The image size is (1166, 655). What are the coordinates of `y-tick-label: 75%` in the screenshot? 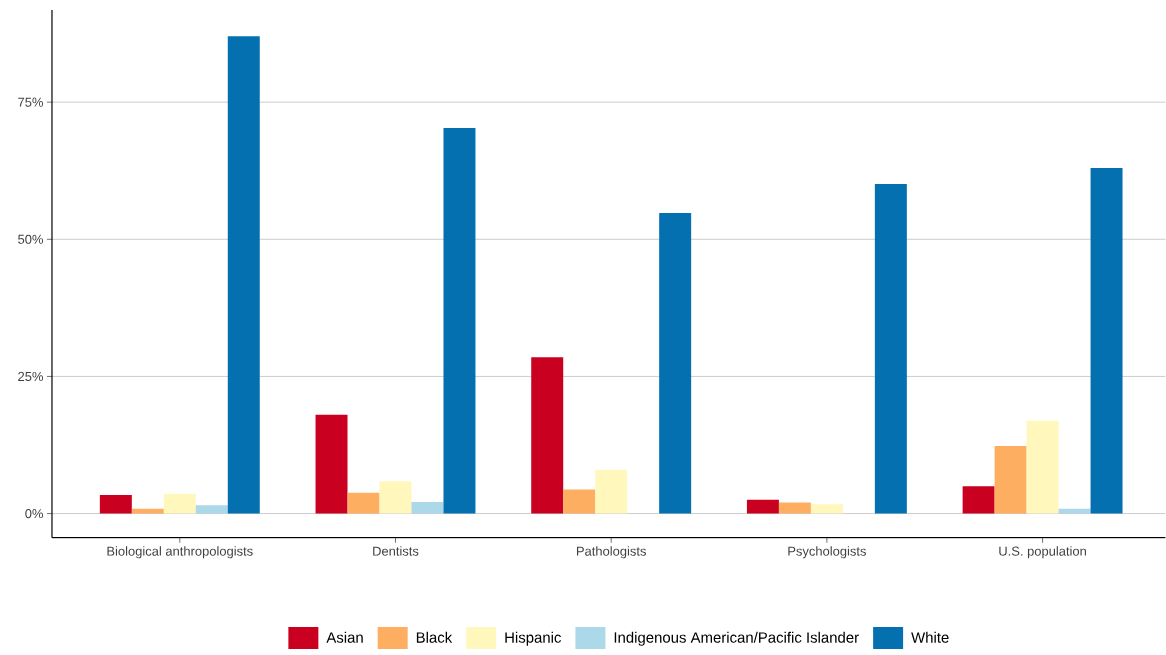 It's located at (31, 102).